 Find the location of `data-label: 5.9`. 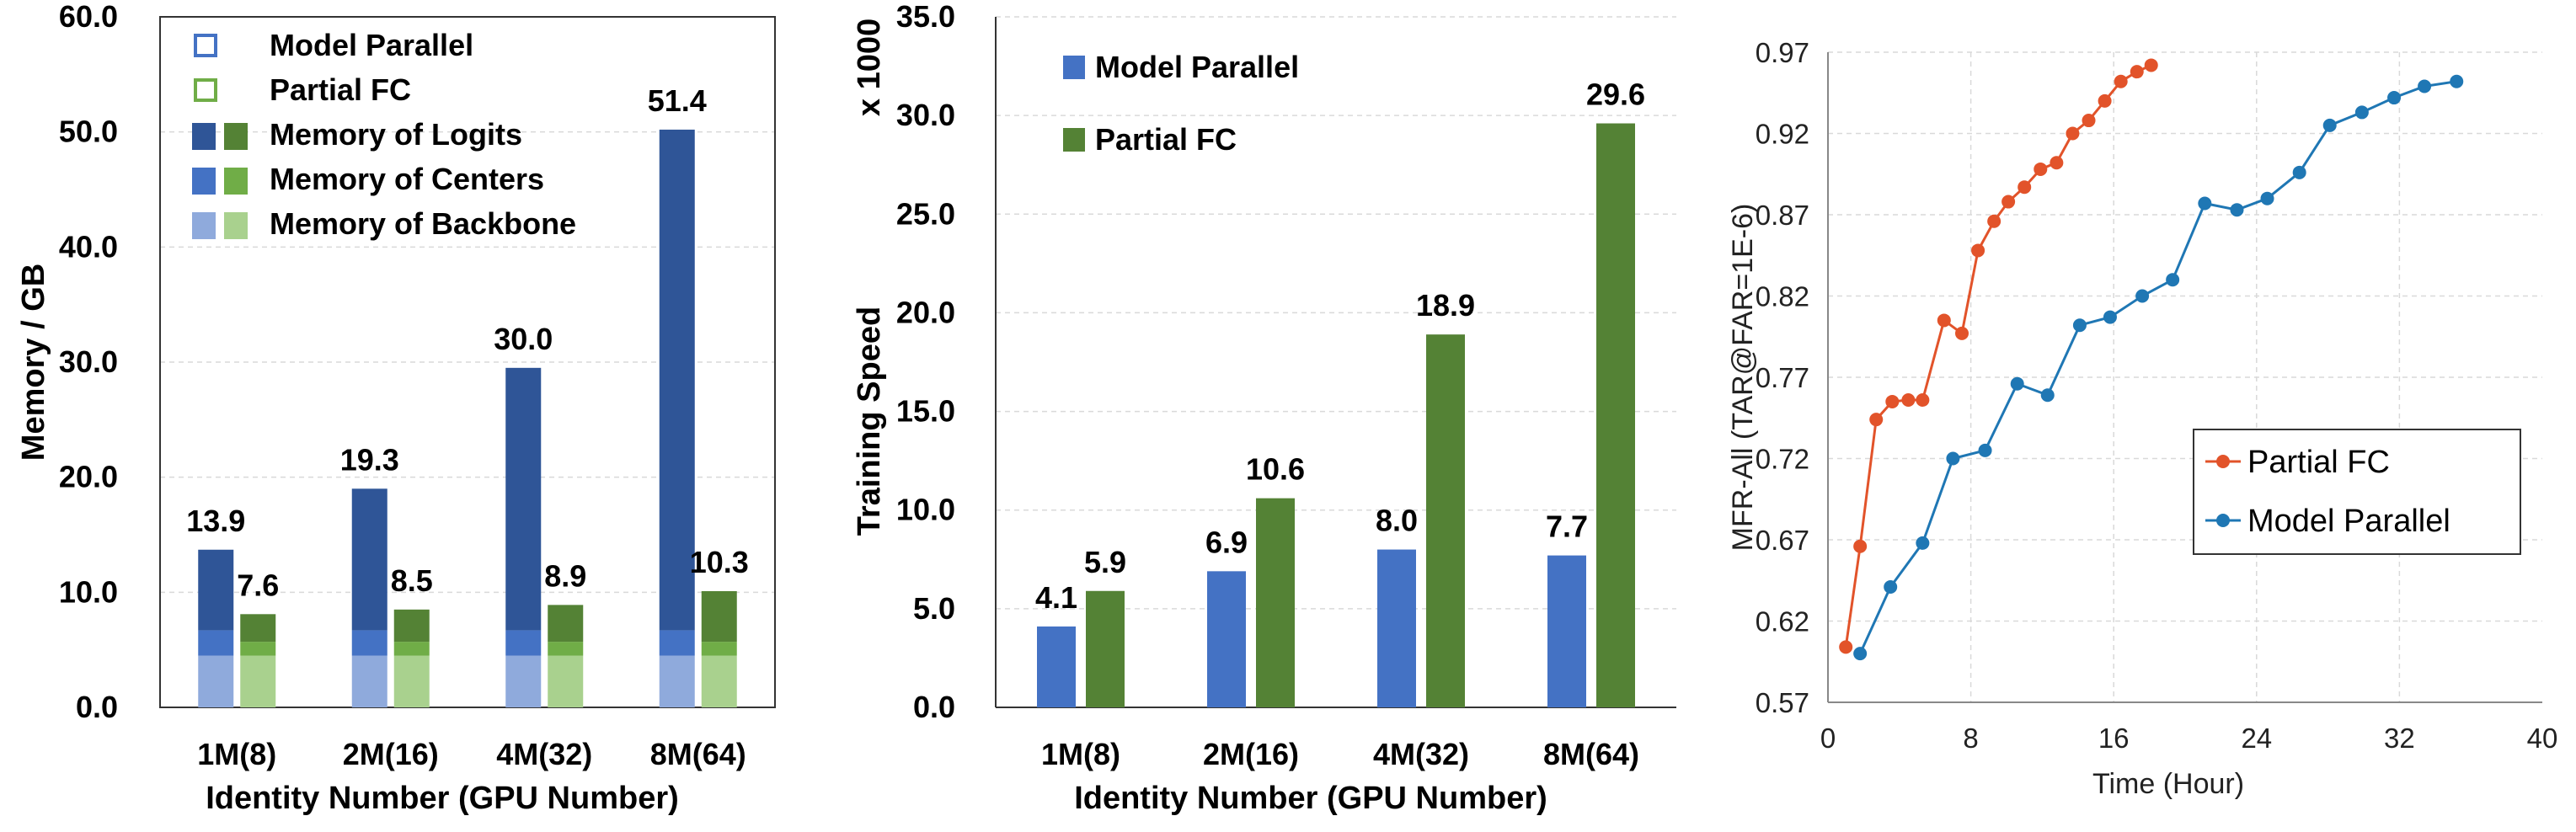

data-label: 5.9 is located at coordinates (1105, 562).